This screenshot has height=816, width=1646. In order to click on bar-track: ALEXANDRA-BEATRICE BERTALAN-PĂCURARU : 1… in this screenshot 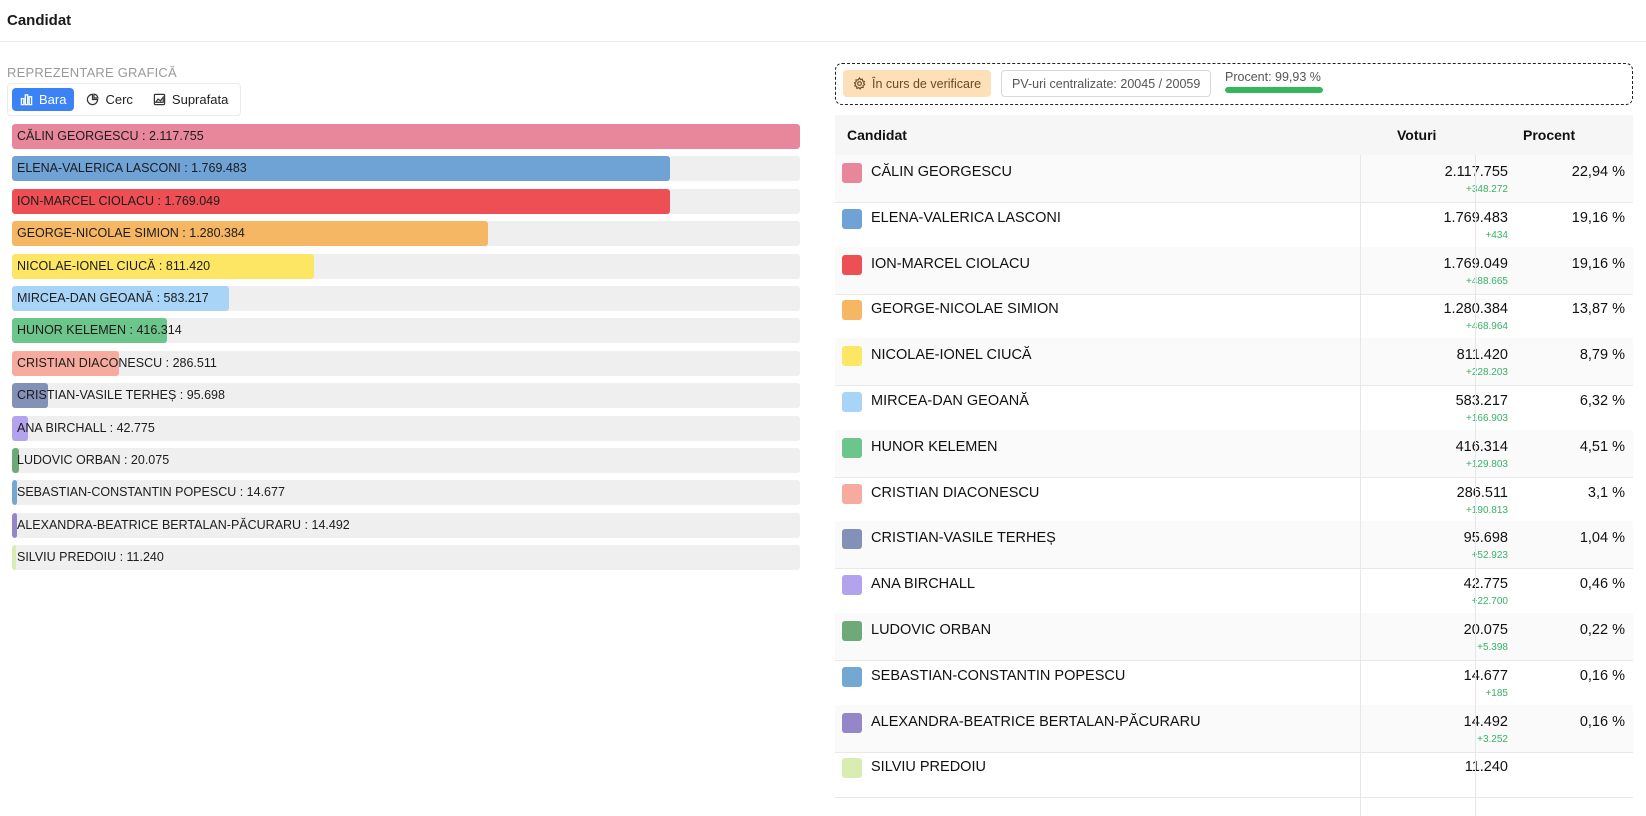, I will do `click(406, 525)`.